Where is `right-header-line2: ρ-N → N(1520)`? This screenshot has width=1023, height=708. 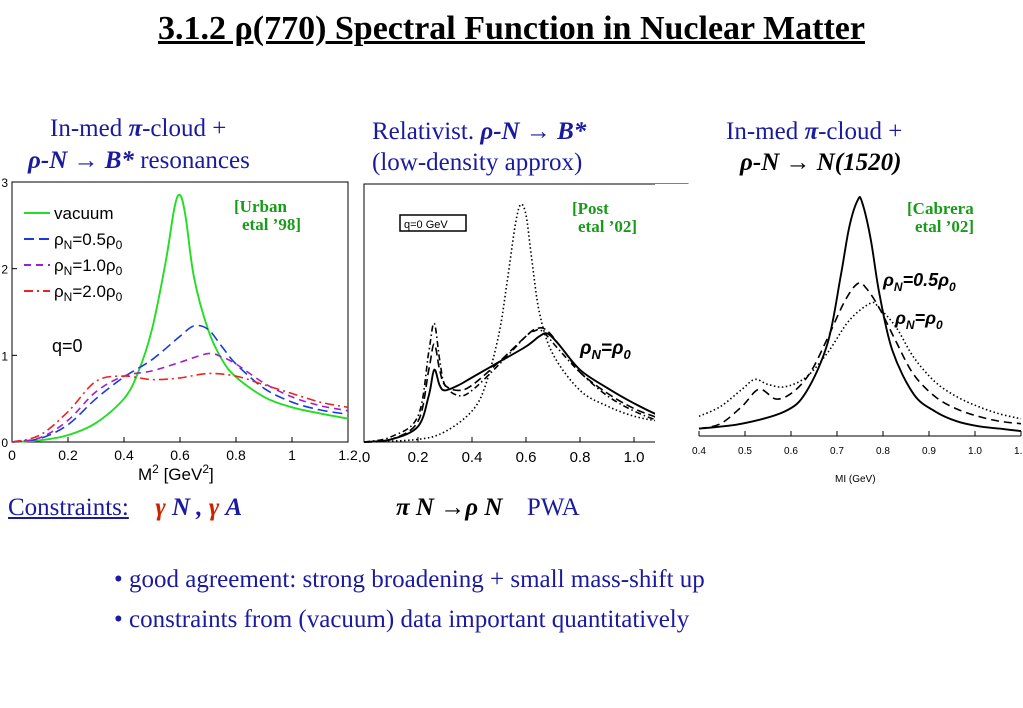
right-header-line2: ρ-N → N(1520) is located at coordinates (820, 163).